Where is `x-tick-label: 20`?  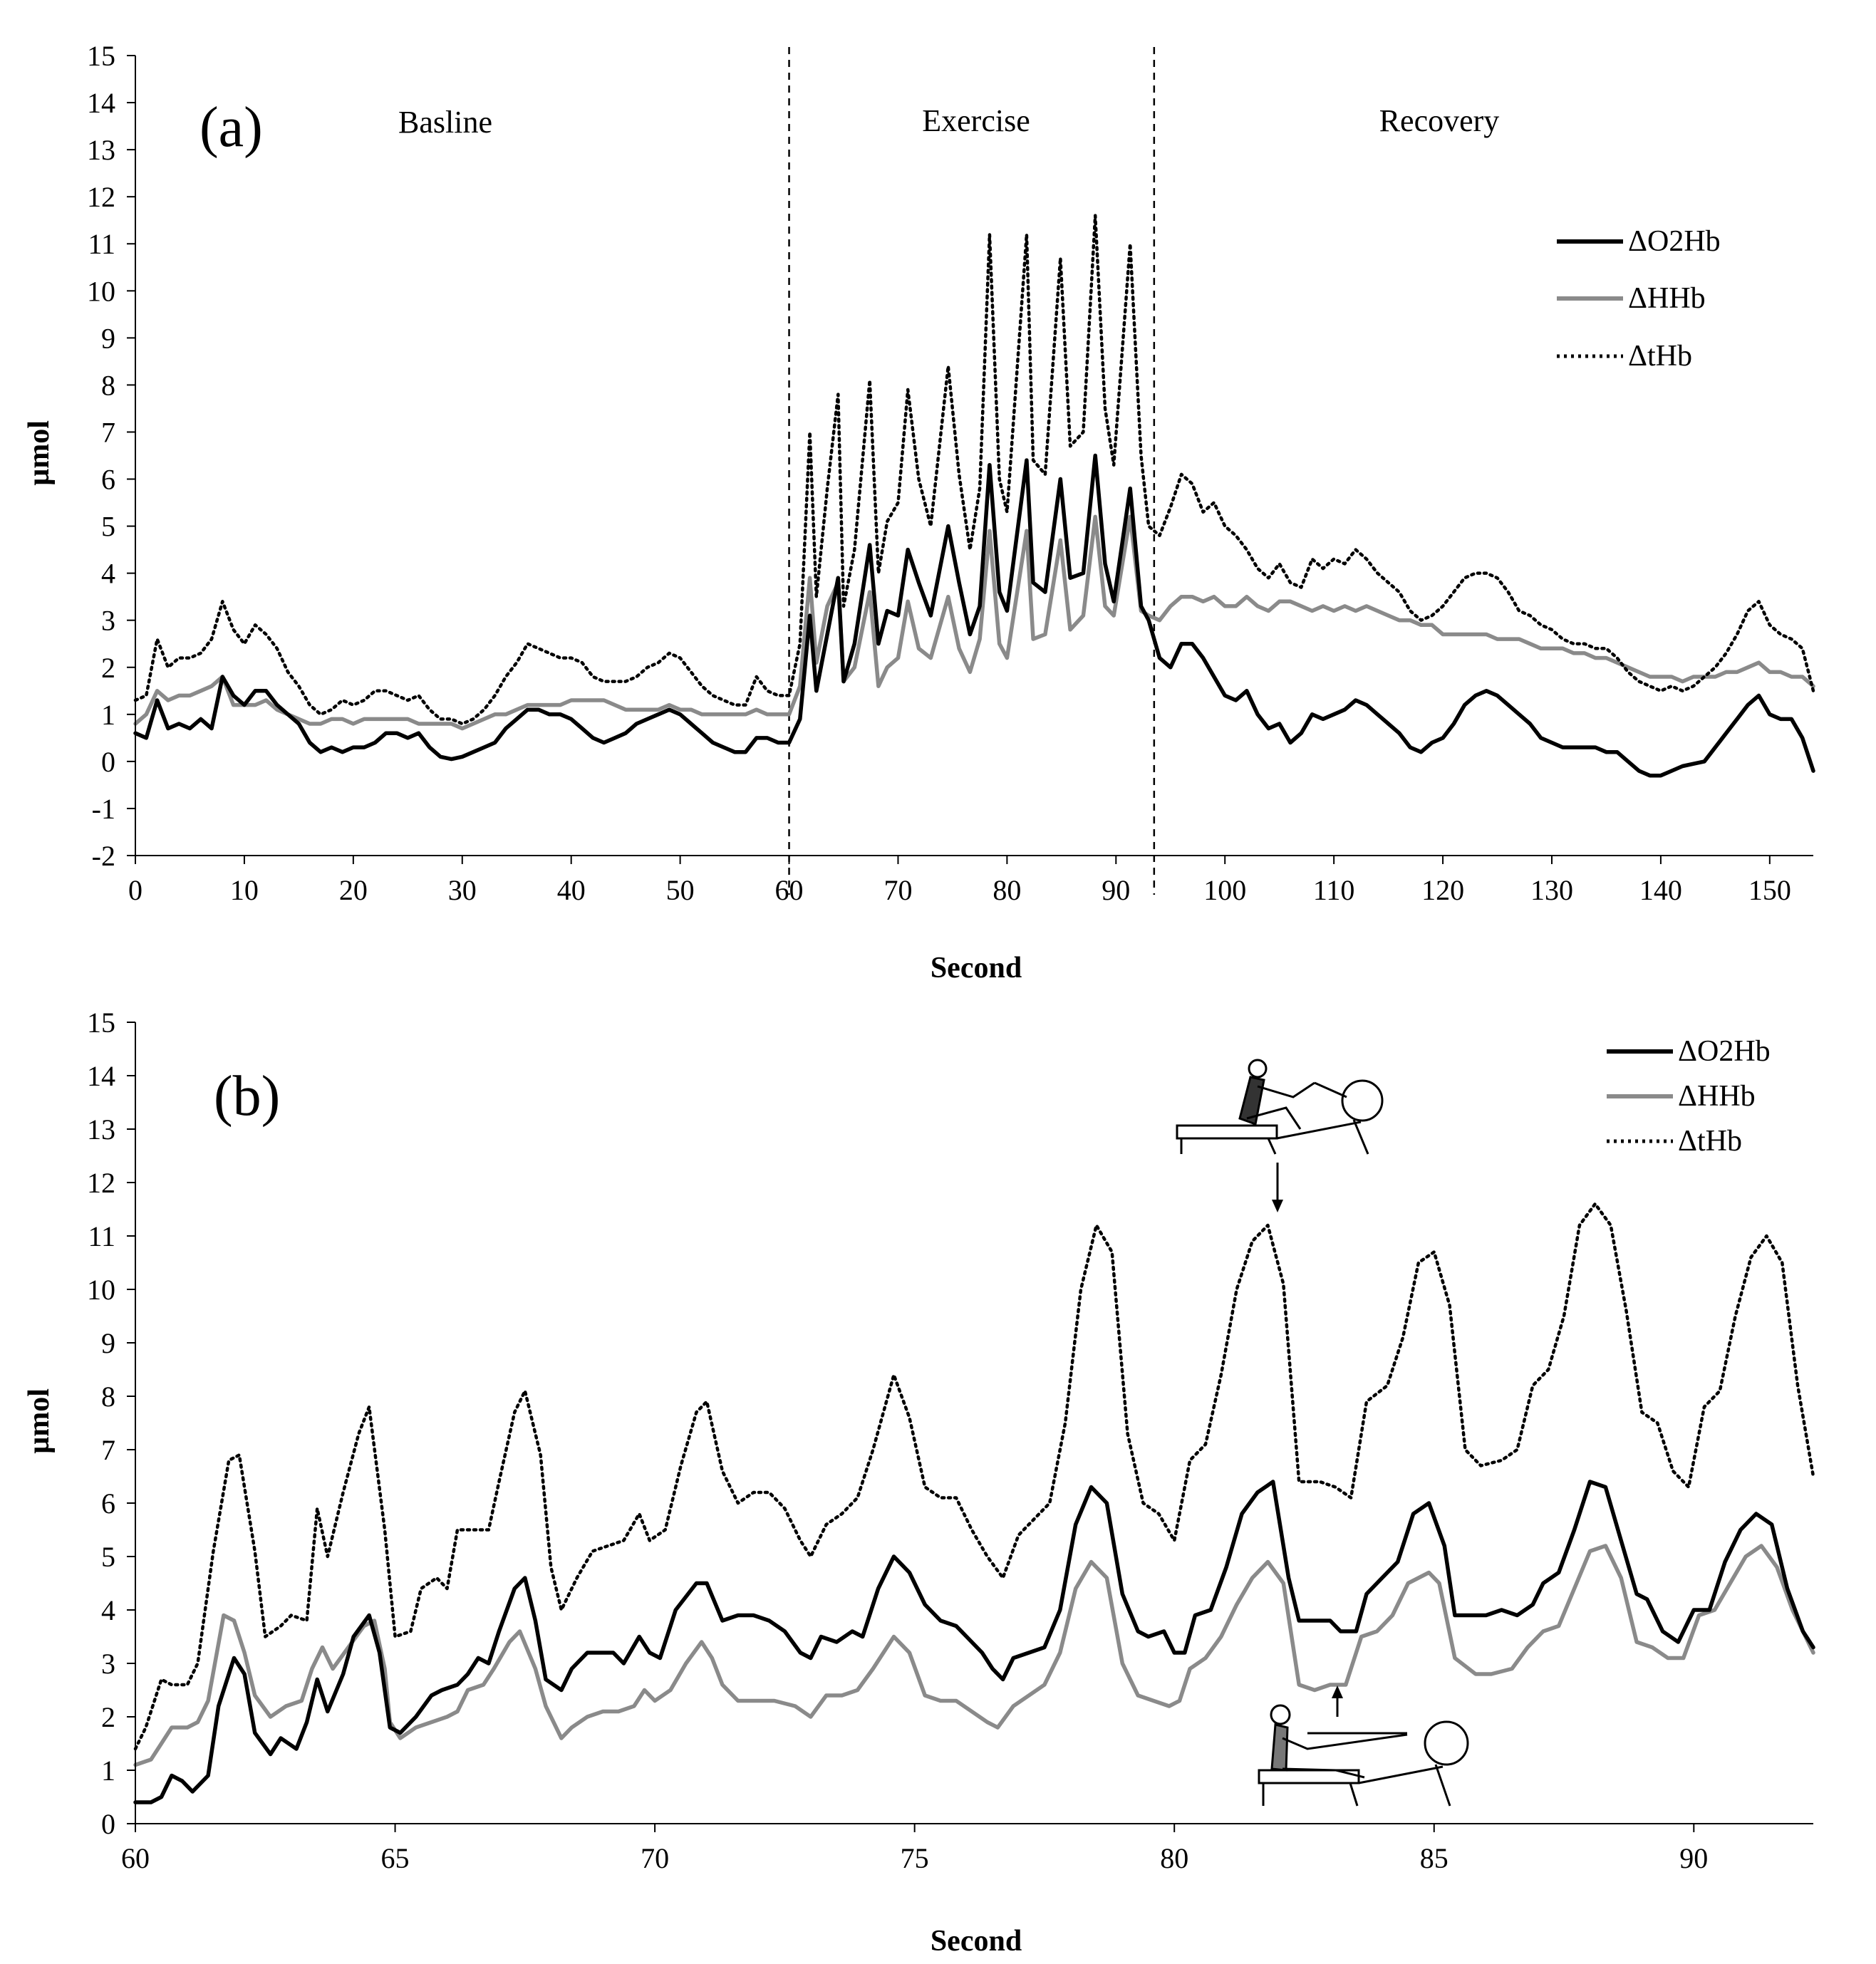 x-tick-label: 20 is located at coordinates (353, 890).